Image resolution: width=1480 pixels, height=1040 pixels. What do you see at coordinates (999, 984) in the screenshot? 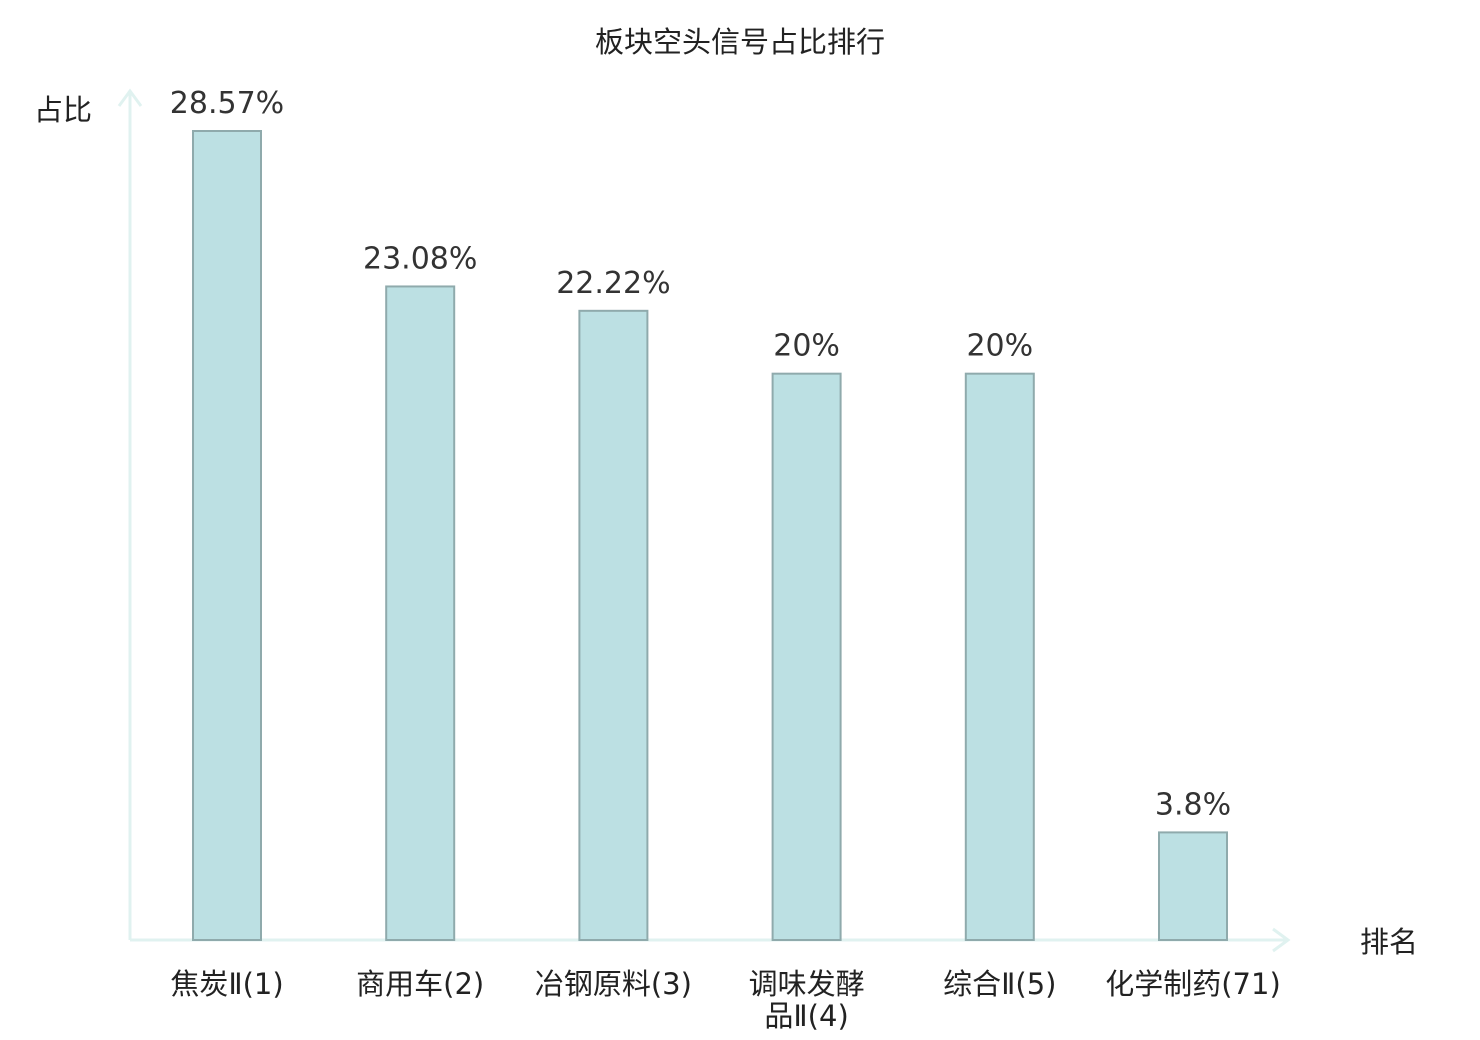
I see `category-label: 综合Ⅱ(5)` at bounding box center [999, 984].